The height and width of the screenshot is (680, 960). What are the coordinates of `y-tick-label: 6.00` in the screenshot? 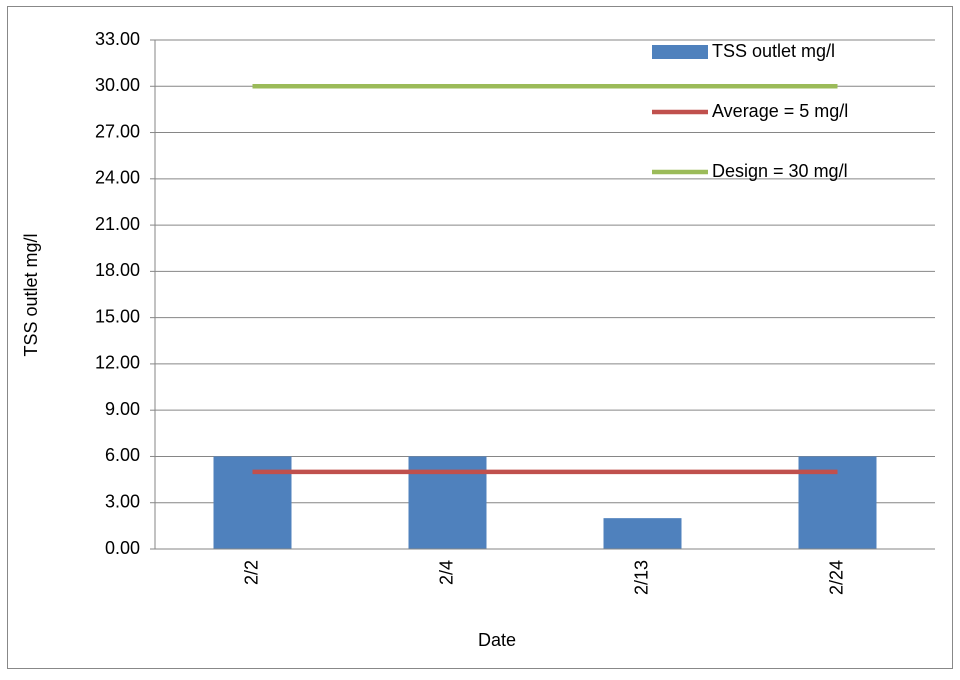 It's located at (122, 455).